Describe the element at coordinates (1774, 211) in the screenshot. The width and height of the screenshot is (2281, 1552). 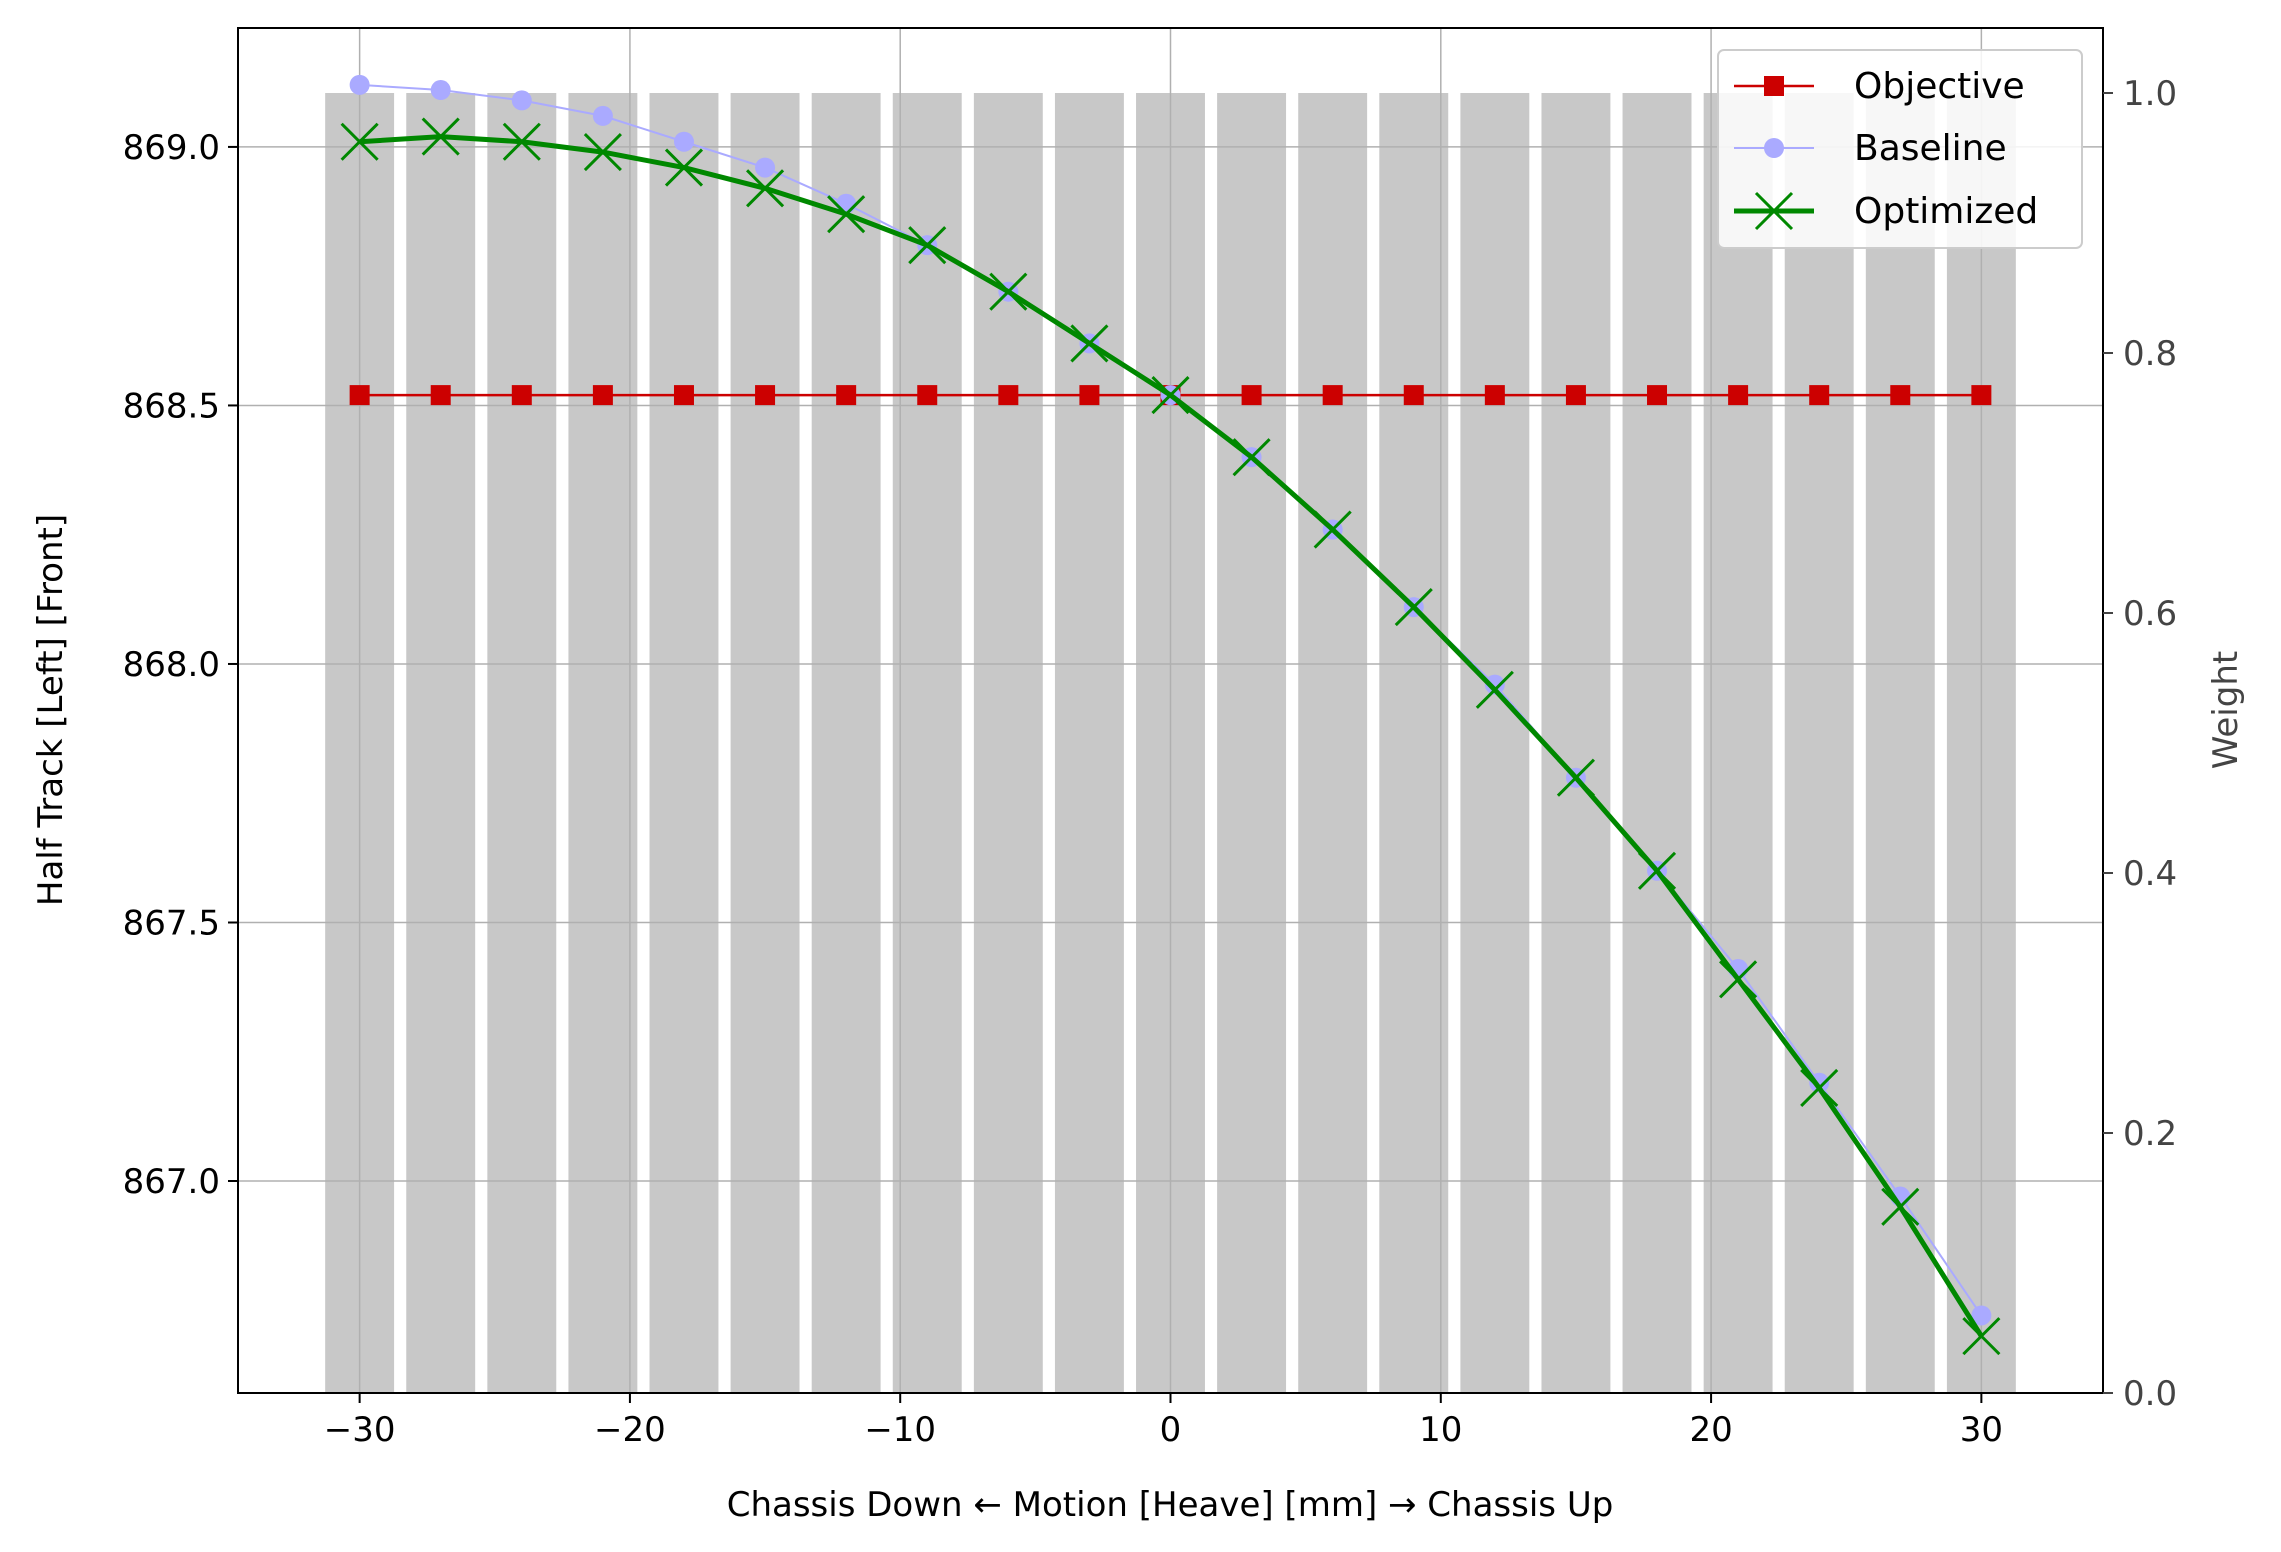
I see `legend-optimized-marker` at that location.